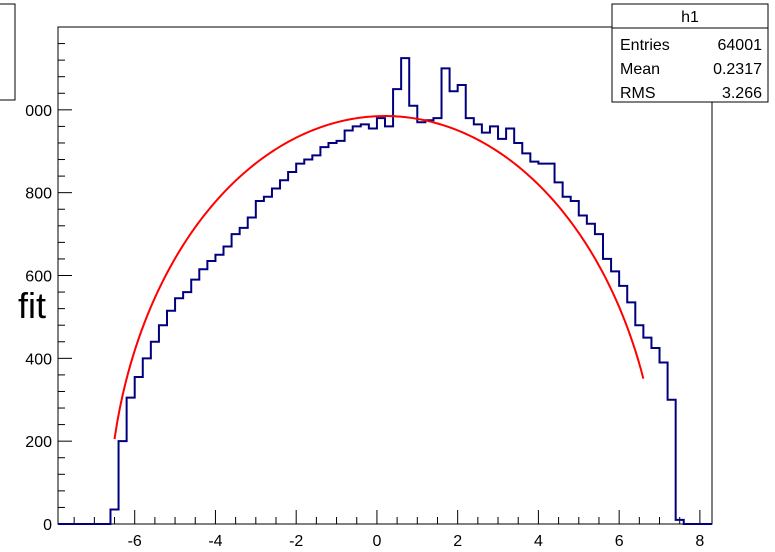 The width and height of the screenshot is (775, 552). Describe the element at coordinates (740, 45) in the screenshot. I see `stats-entries-value: 64001` at that location.